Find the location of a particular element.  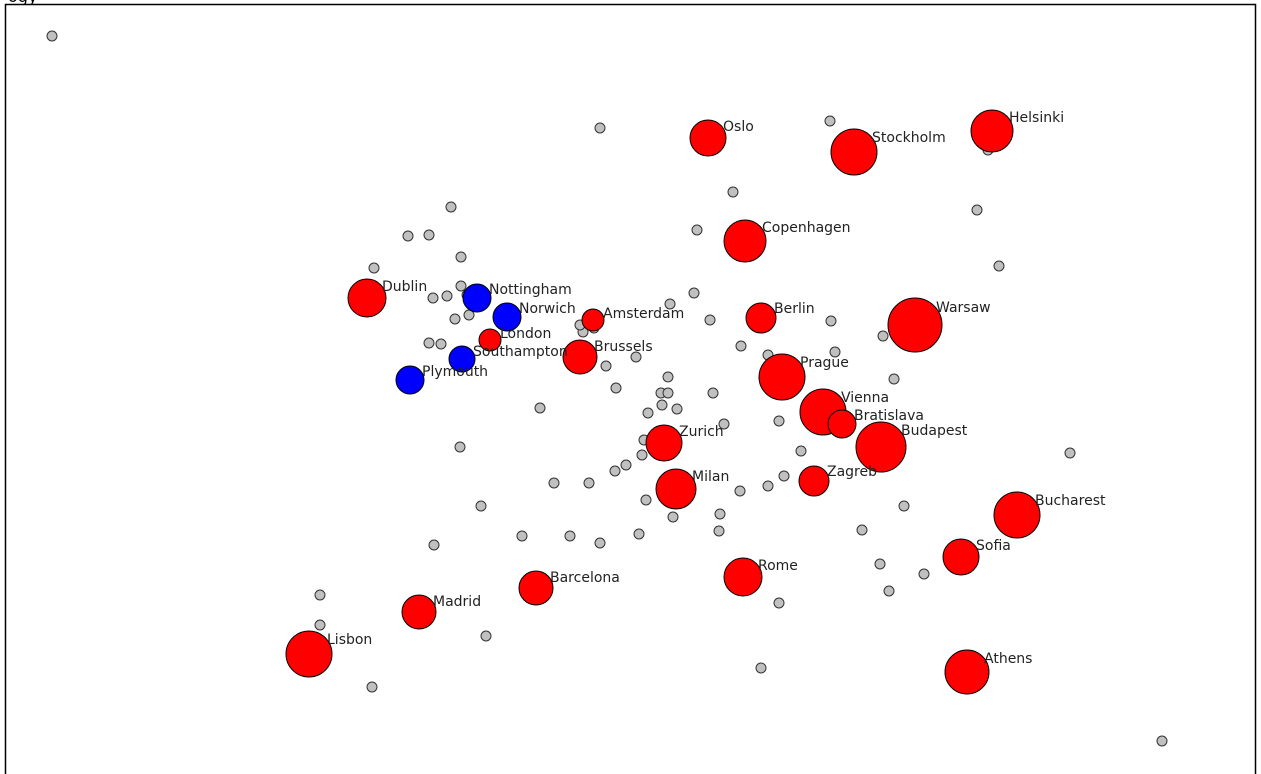

city-marker-madrid is located at coordinates (419, 612).